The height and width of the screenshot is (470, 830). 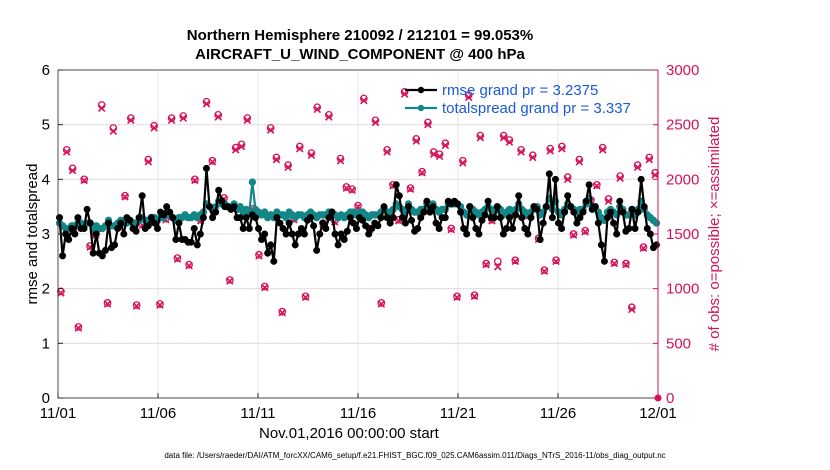 What do you see at coordinates (158, 413) in the screenshot?
I see `x-tick-label: 11/06` at bounding box center [158, 413].